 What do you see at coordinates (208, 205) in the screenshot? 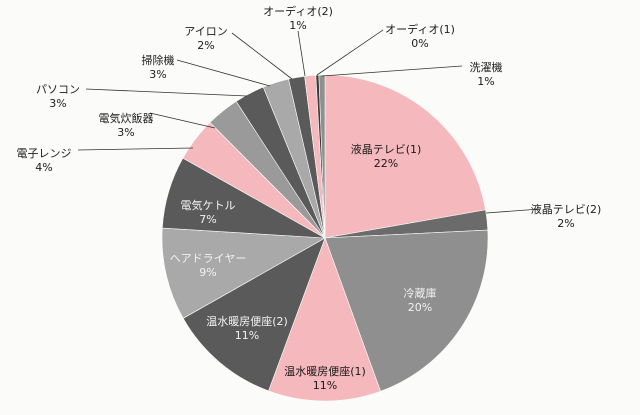
I see `slice-name-label: 電気ケトル` at bounding box center [208, 205].